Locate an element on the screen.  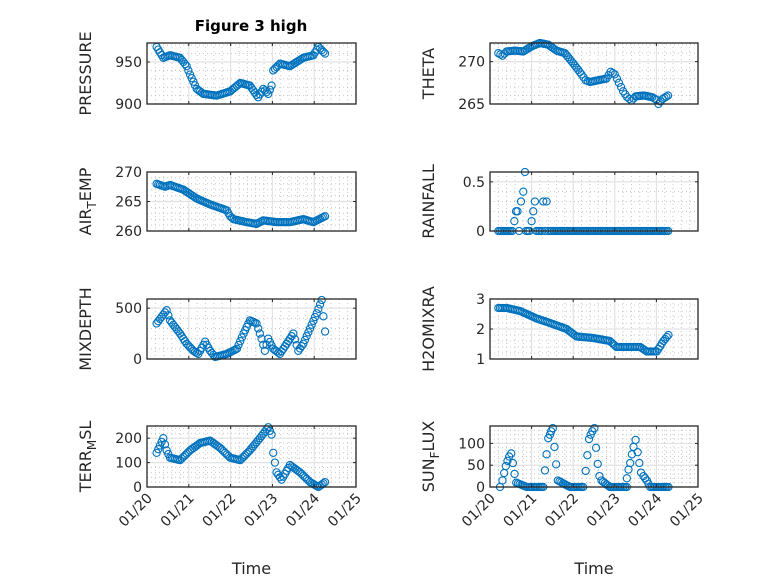
y-label-rest: SL is located at coordinates (85, 430).